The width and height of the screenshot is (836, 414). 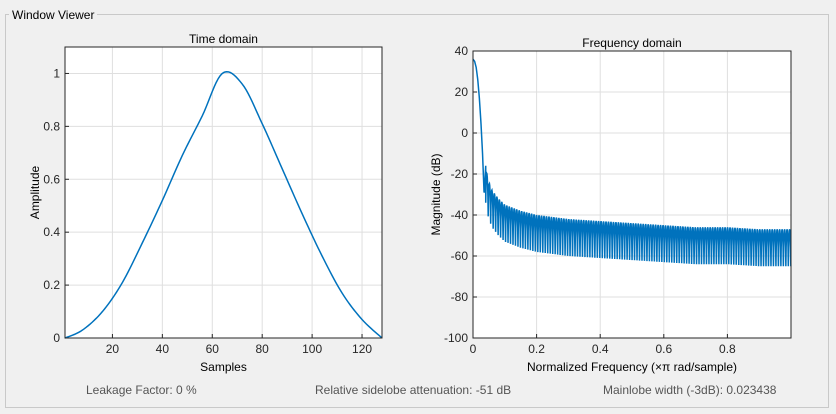 I want to click on time-chart-title: Time domain, so click(x=223, y=39).